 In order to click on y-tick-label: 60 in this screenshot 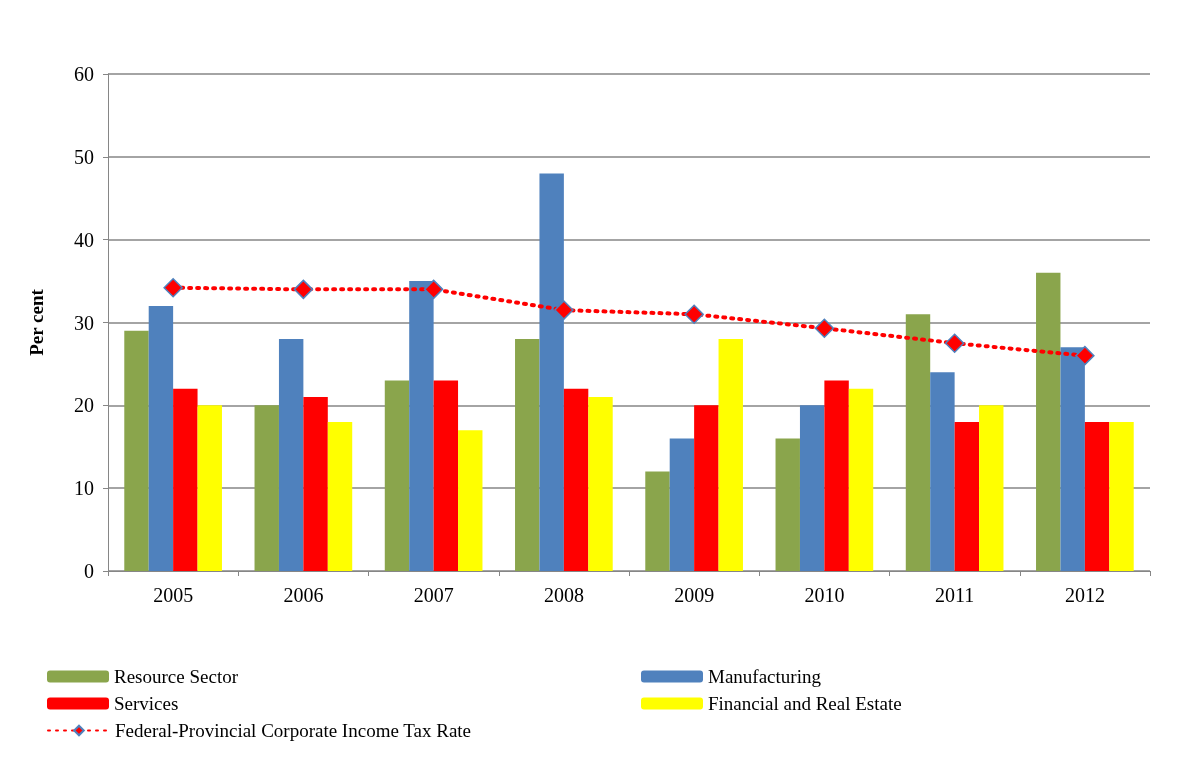, I will do `click(84, 74)`.